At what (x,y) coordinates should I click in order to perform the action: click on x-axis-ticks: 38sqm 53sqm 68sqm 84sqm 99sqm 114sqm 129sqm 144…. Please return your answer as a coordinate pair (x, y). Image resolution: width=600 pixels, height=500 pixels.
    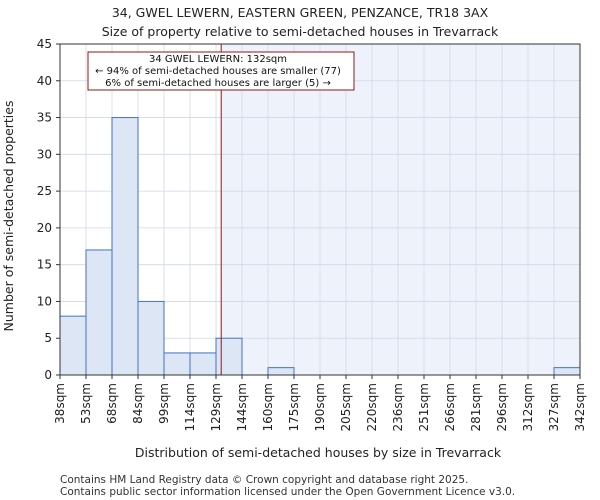
    Looking at the image, I should click on (320, 403).